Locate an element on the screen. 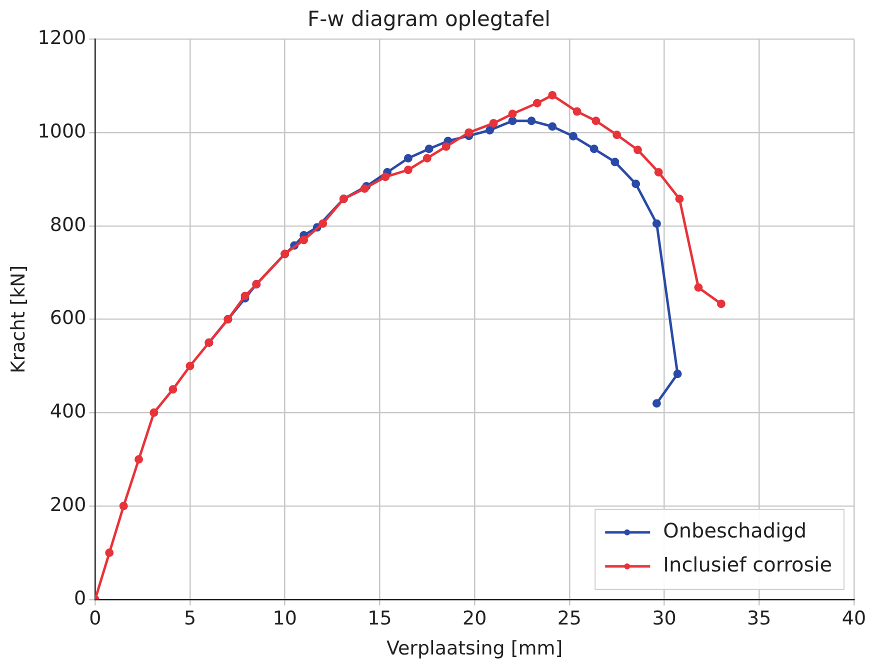 The width and height of the screenshot is (874, 667). y-tick-label: 800 is located at coordinates (68, 225).